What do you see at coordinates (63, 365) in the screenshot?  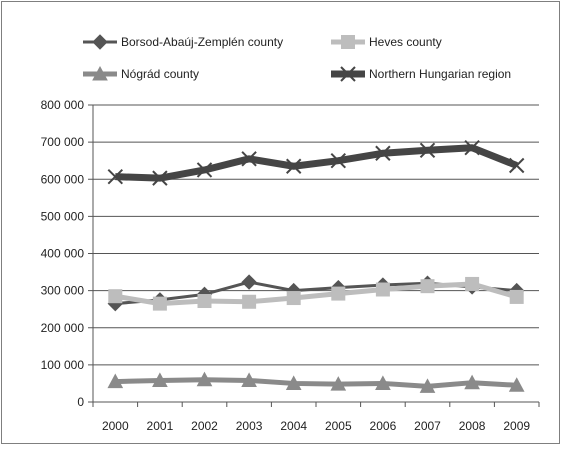 I see `y-tick-label: 100 000` at bounding box center [63, 365].